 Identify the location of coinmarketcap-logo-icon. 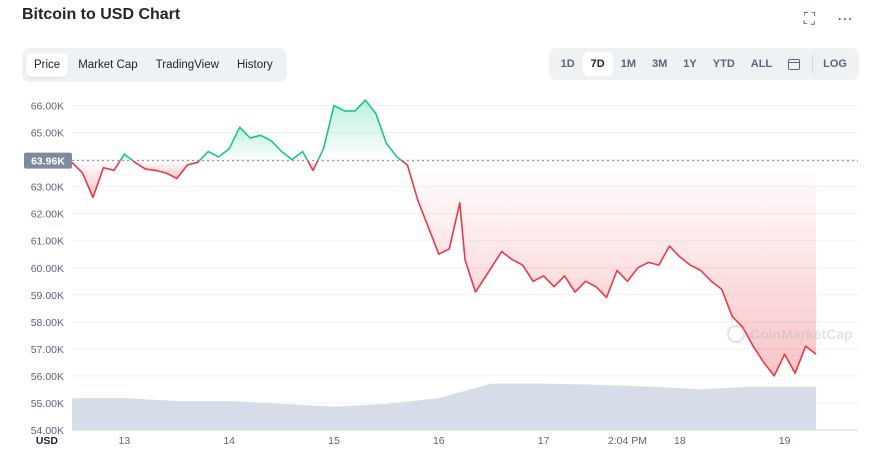
(736, 334).